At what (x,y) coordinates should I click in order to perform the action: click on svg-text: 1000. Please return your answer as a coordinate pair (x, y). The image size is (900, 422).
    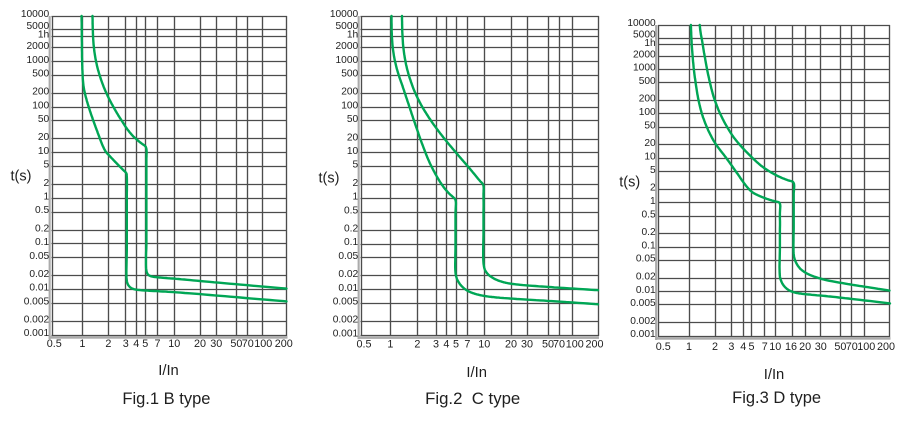
    Looking at the image, I should click on (38, 60).